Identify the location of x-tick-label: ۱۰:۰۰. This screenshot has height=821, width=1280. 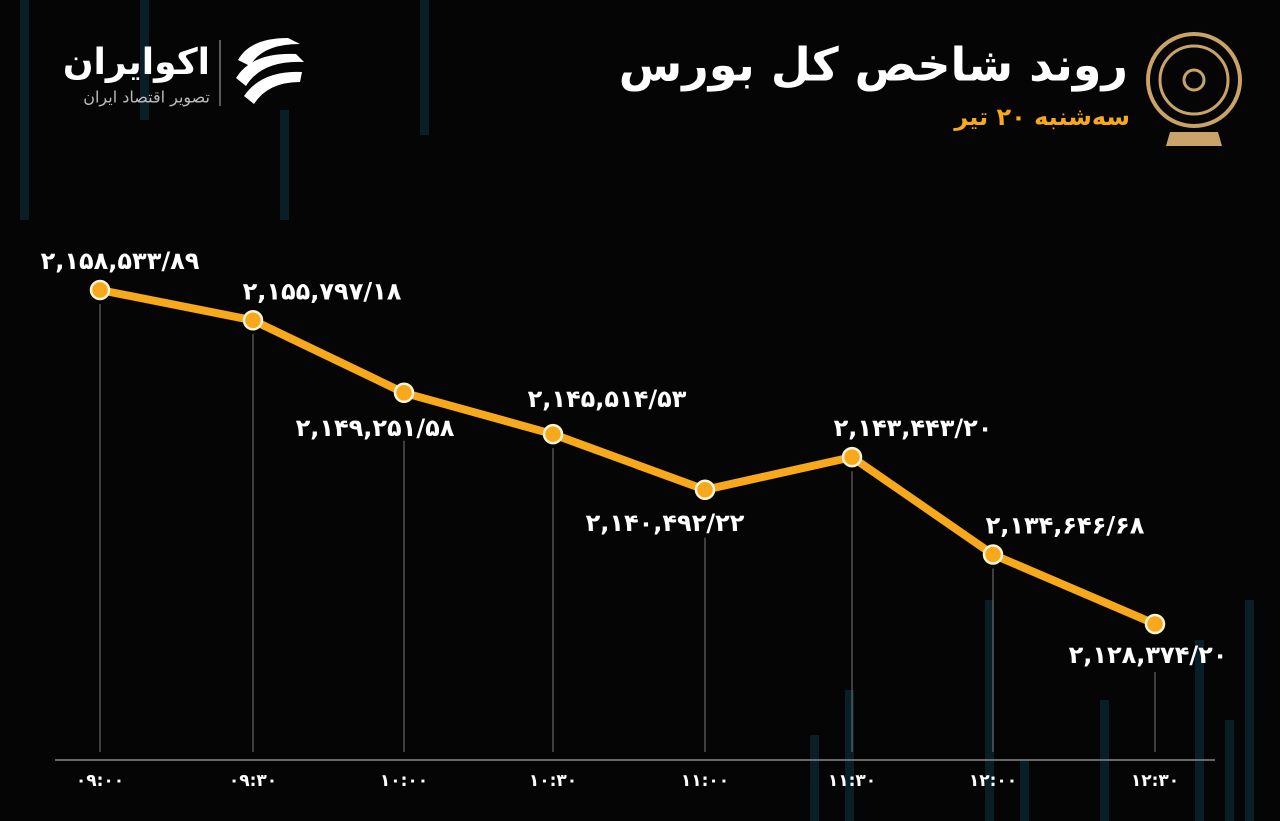
(404, 781).